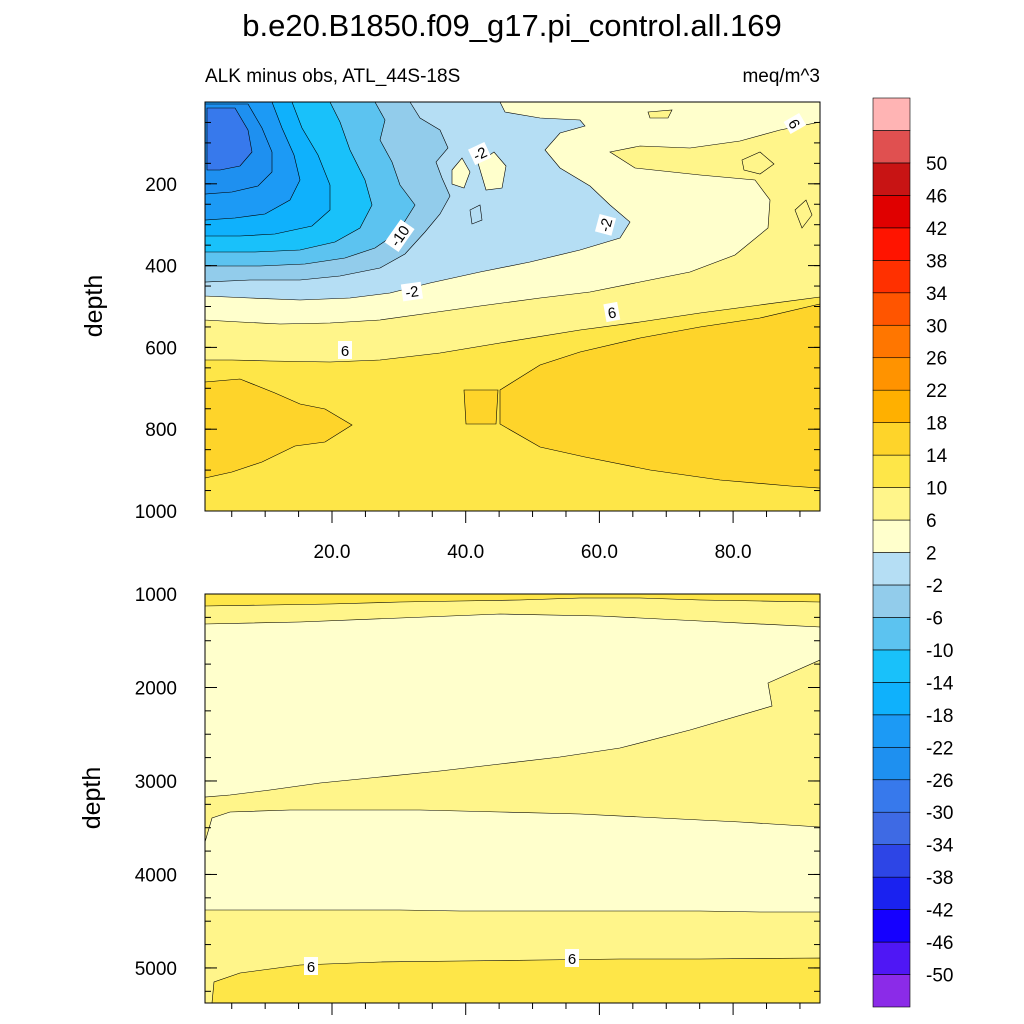 This screenshot has height=1024, width=1024. What do you see at coordinates (939, 943) in the screenshot?
I see `colorbar-label: -46` at bounding box center [939, 943].